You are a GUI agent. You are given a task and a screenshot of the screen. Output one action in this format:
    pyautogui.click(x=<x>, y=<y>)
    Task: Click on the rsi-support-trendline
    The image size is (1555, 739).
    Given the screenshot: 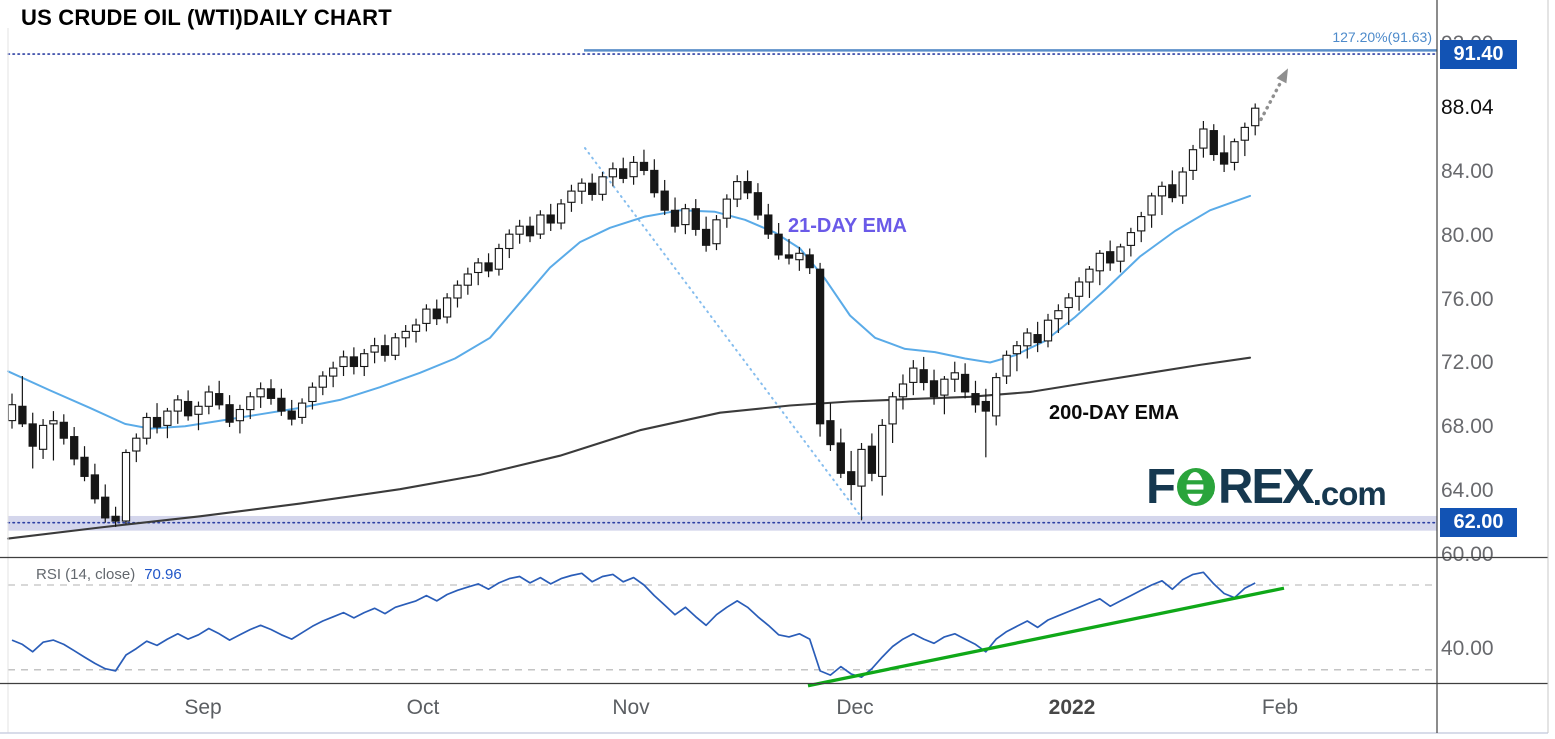 What is the action you would take?
    pyautogui.click(x=1046, y=637)
    